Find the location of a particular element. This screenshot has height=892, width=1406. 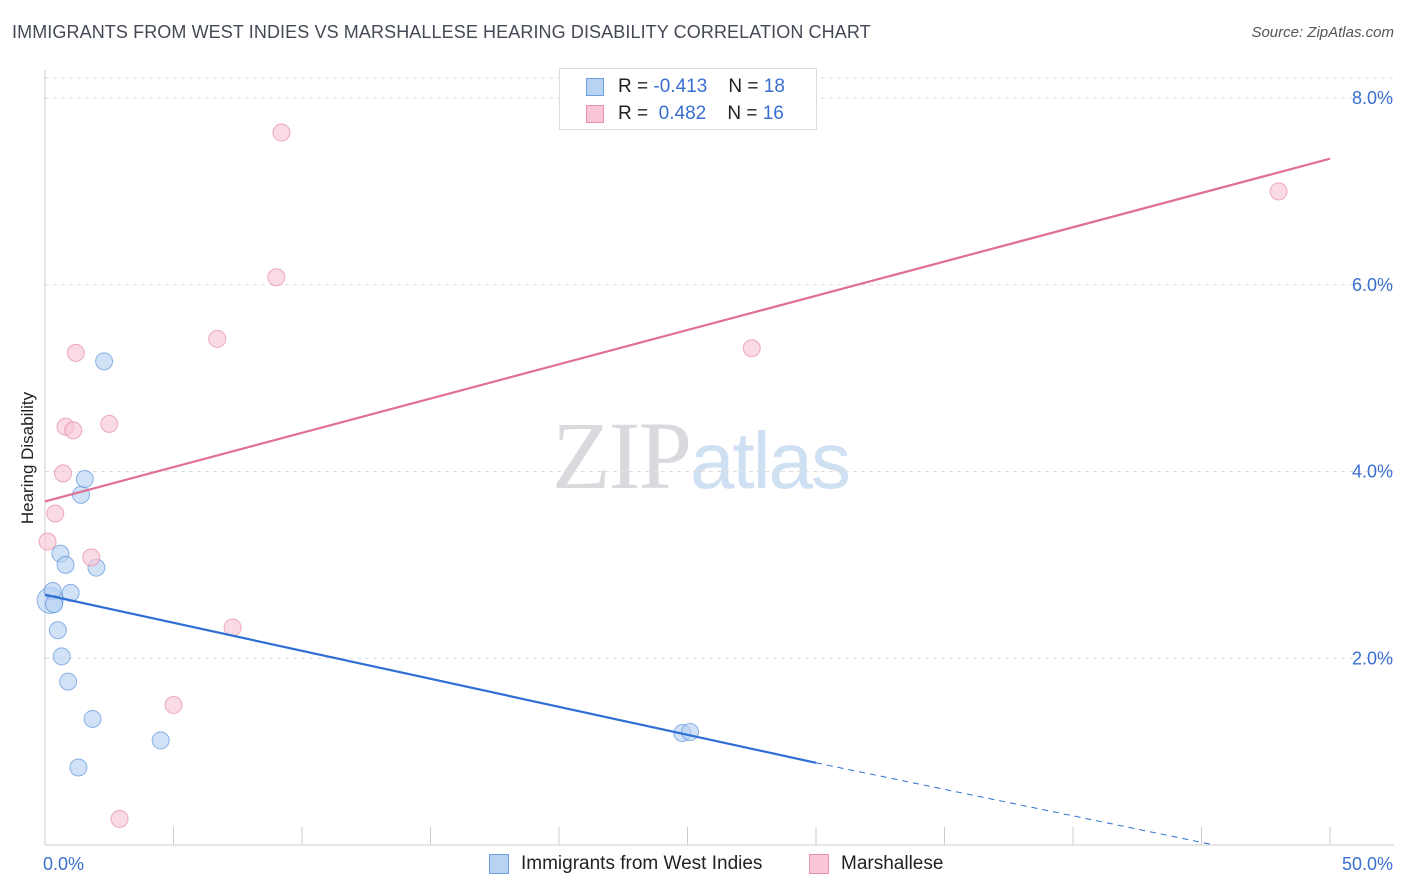

marshallese-legend-label: Marshallese is located at coordinates (892, 863).